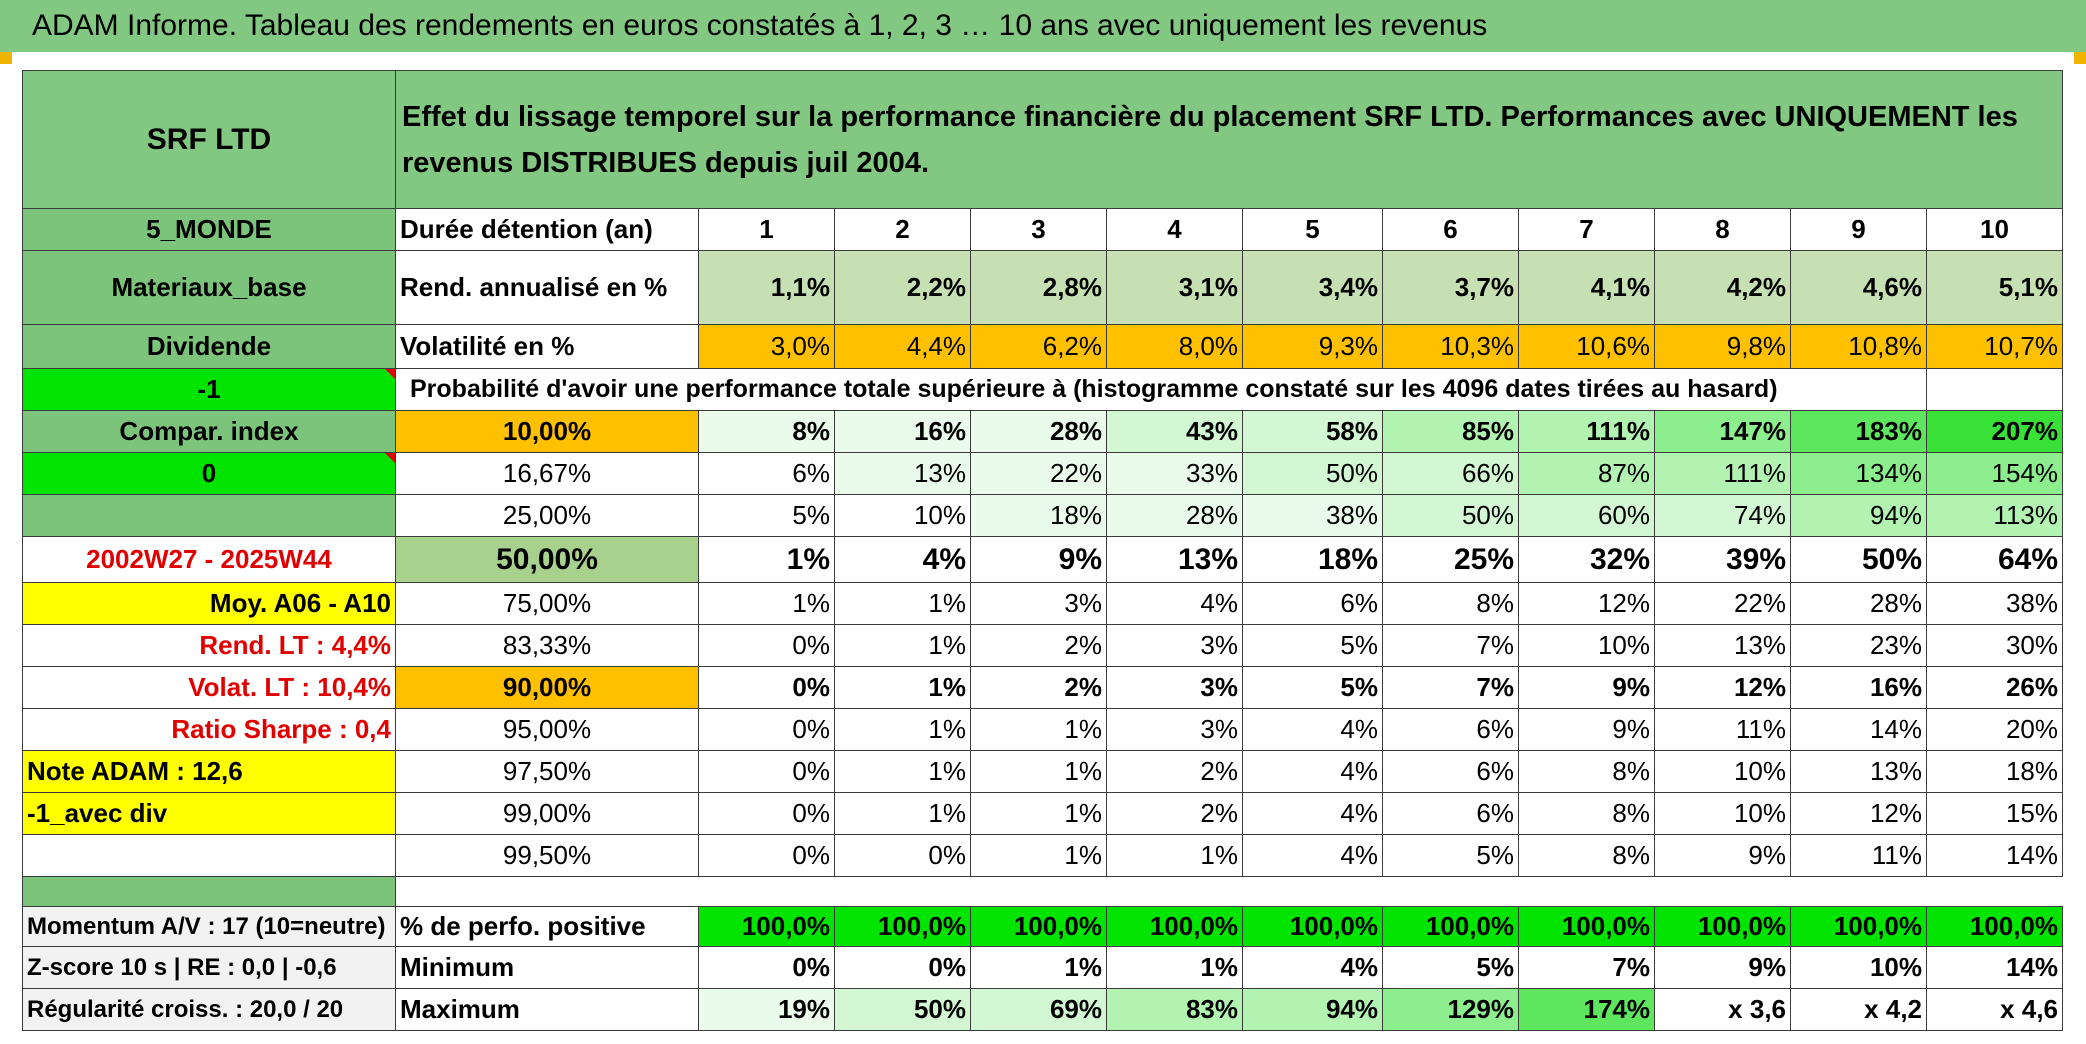 This screenshot has height=1044, width=2086. I want to click on percentile-label: 95,00%, so click(547, 729).